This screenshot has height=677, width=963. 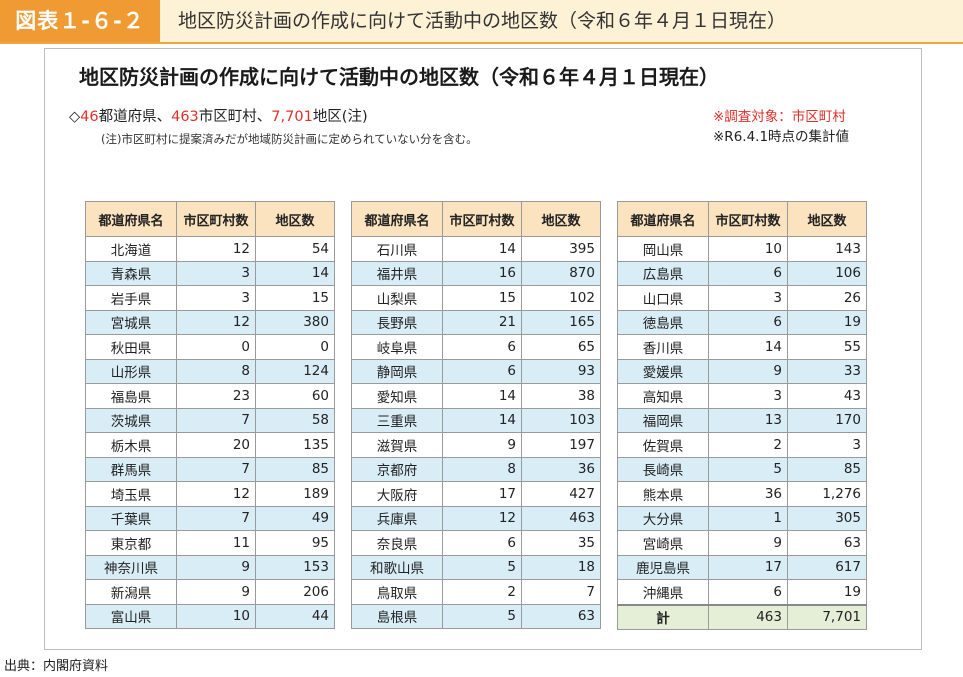 What do you see at coordinates (482, 592) in the screenshot?
I see `municipality-count: 2` at bounding box center [482, 592].